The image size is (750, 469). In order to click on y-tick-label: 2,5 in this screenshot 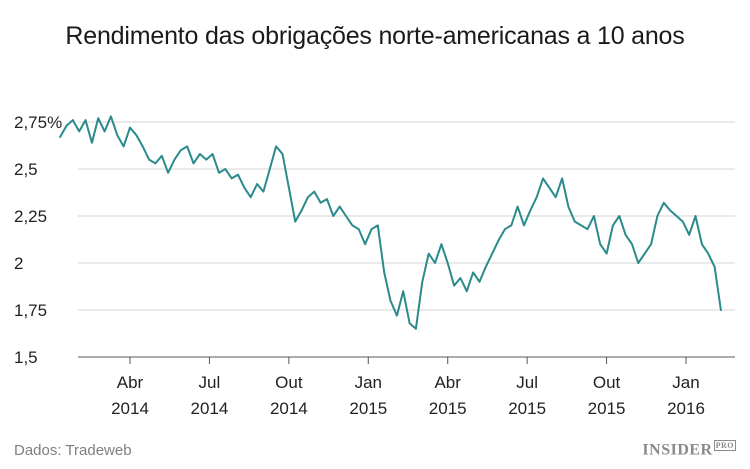, I will do `click(26, 169)`.